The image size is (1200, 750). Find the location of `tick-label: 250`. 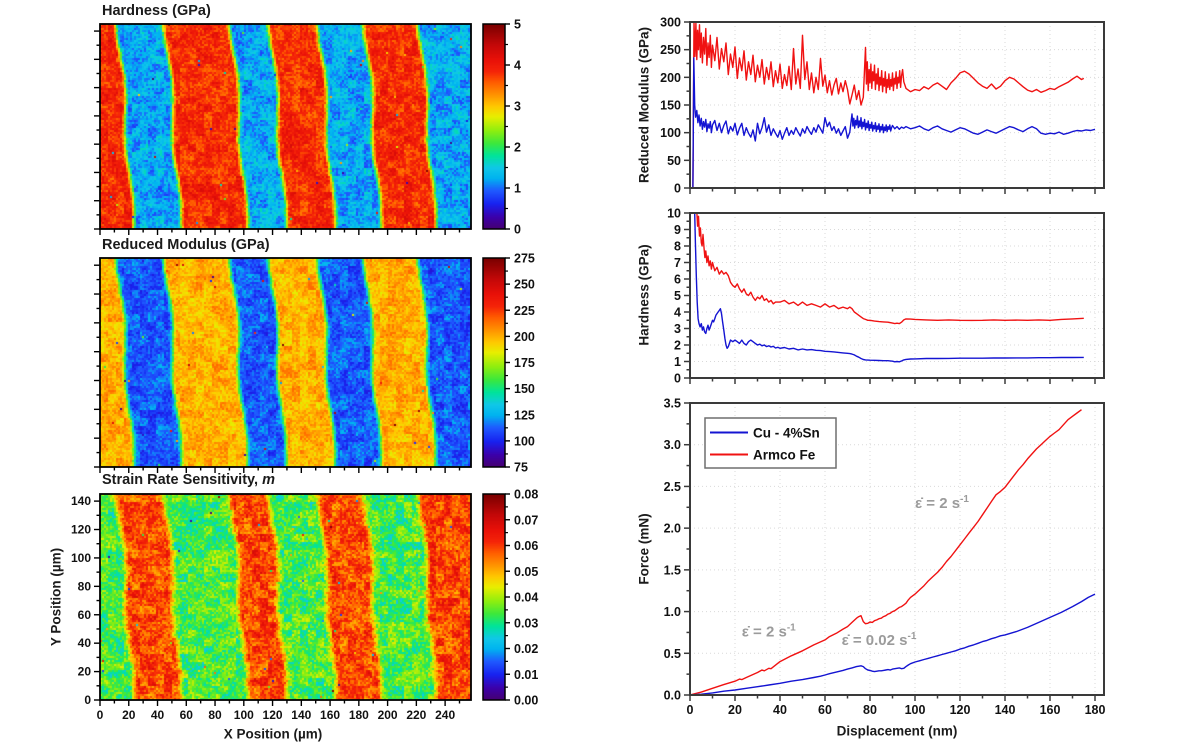

tick-label: 250 is located at coordinates (524, 285).